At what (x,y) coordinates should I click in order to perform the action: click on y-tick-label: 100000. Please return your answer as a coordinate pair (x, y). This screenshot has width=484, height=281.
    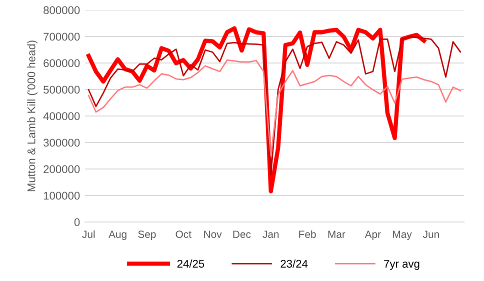
    Looking at the image, I should click on (62, 196).